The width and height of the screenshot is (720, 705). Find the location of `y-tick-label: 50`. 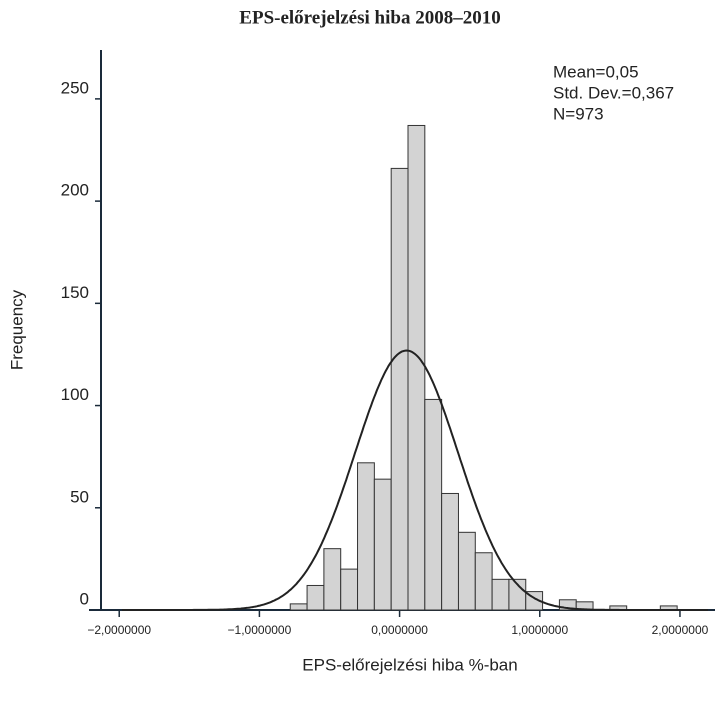

y-tick-label: 50 is located at coordinates (79, 496).